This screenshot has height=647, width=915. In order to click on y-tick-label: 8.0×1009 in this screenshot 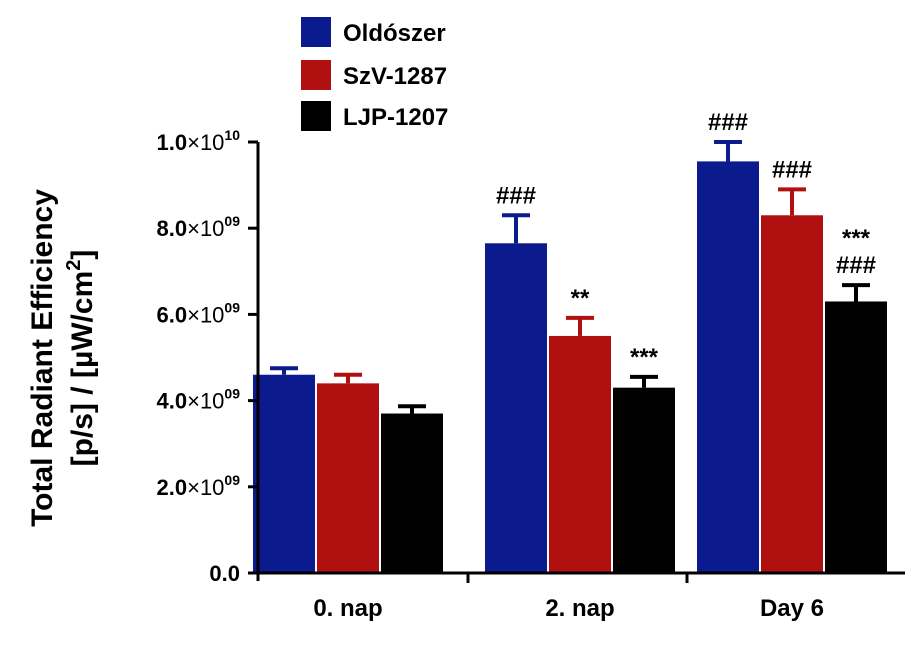, I will do `click(199, 227)`.